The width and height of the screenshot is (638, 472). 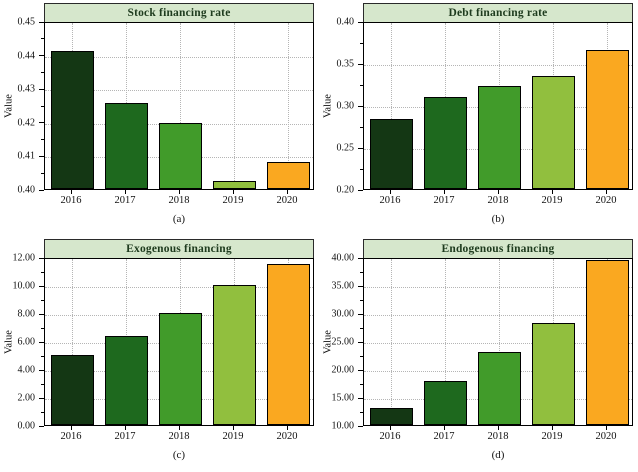 I want to click on y-axis-gutter: 0.20 0.25 0.30 0.35 0.40, so click(x=341, y=106).